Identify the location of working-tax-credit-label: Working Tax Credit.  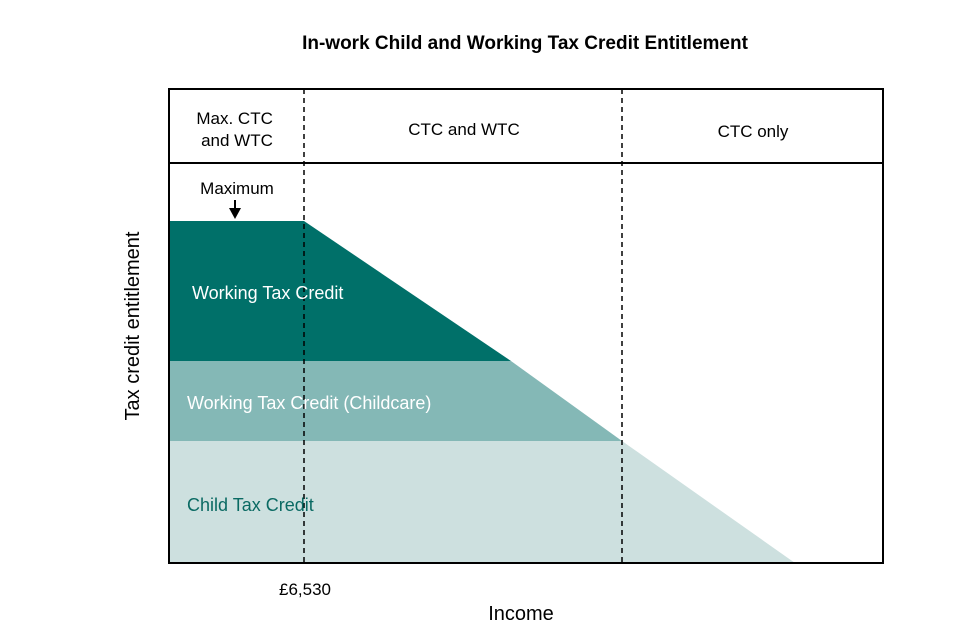
(267, 293).